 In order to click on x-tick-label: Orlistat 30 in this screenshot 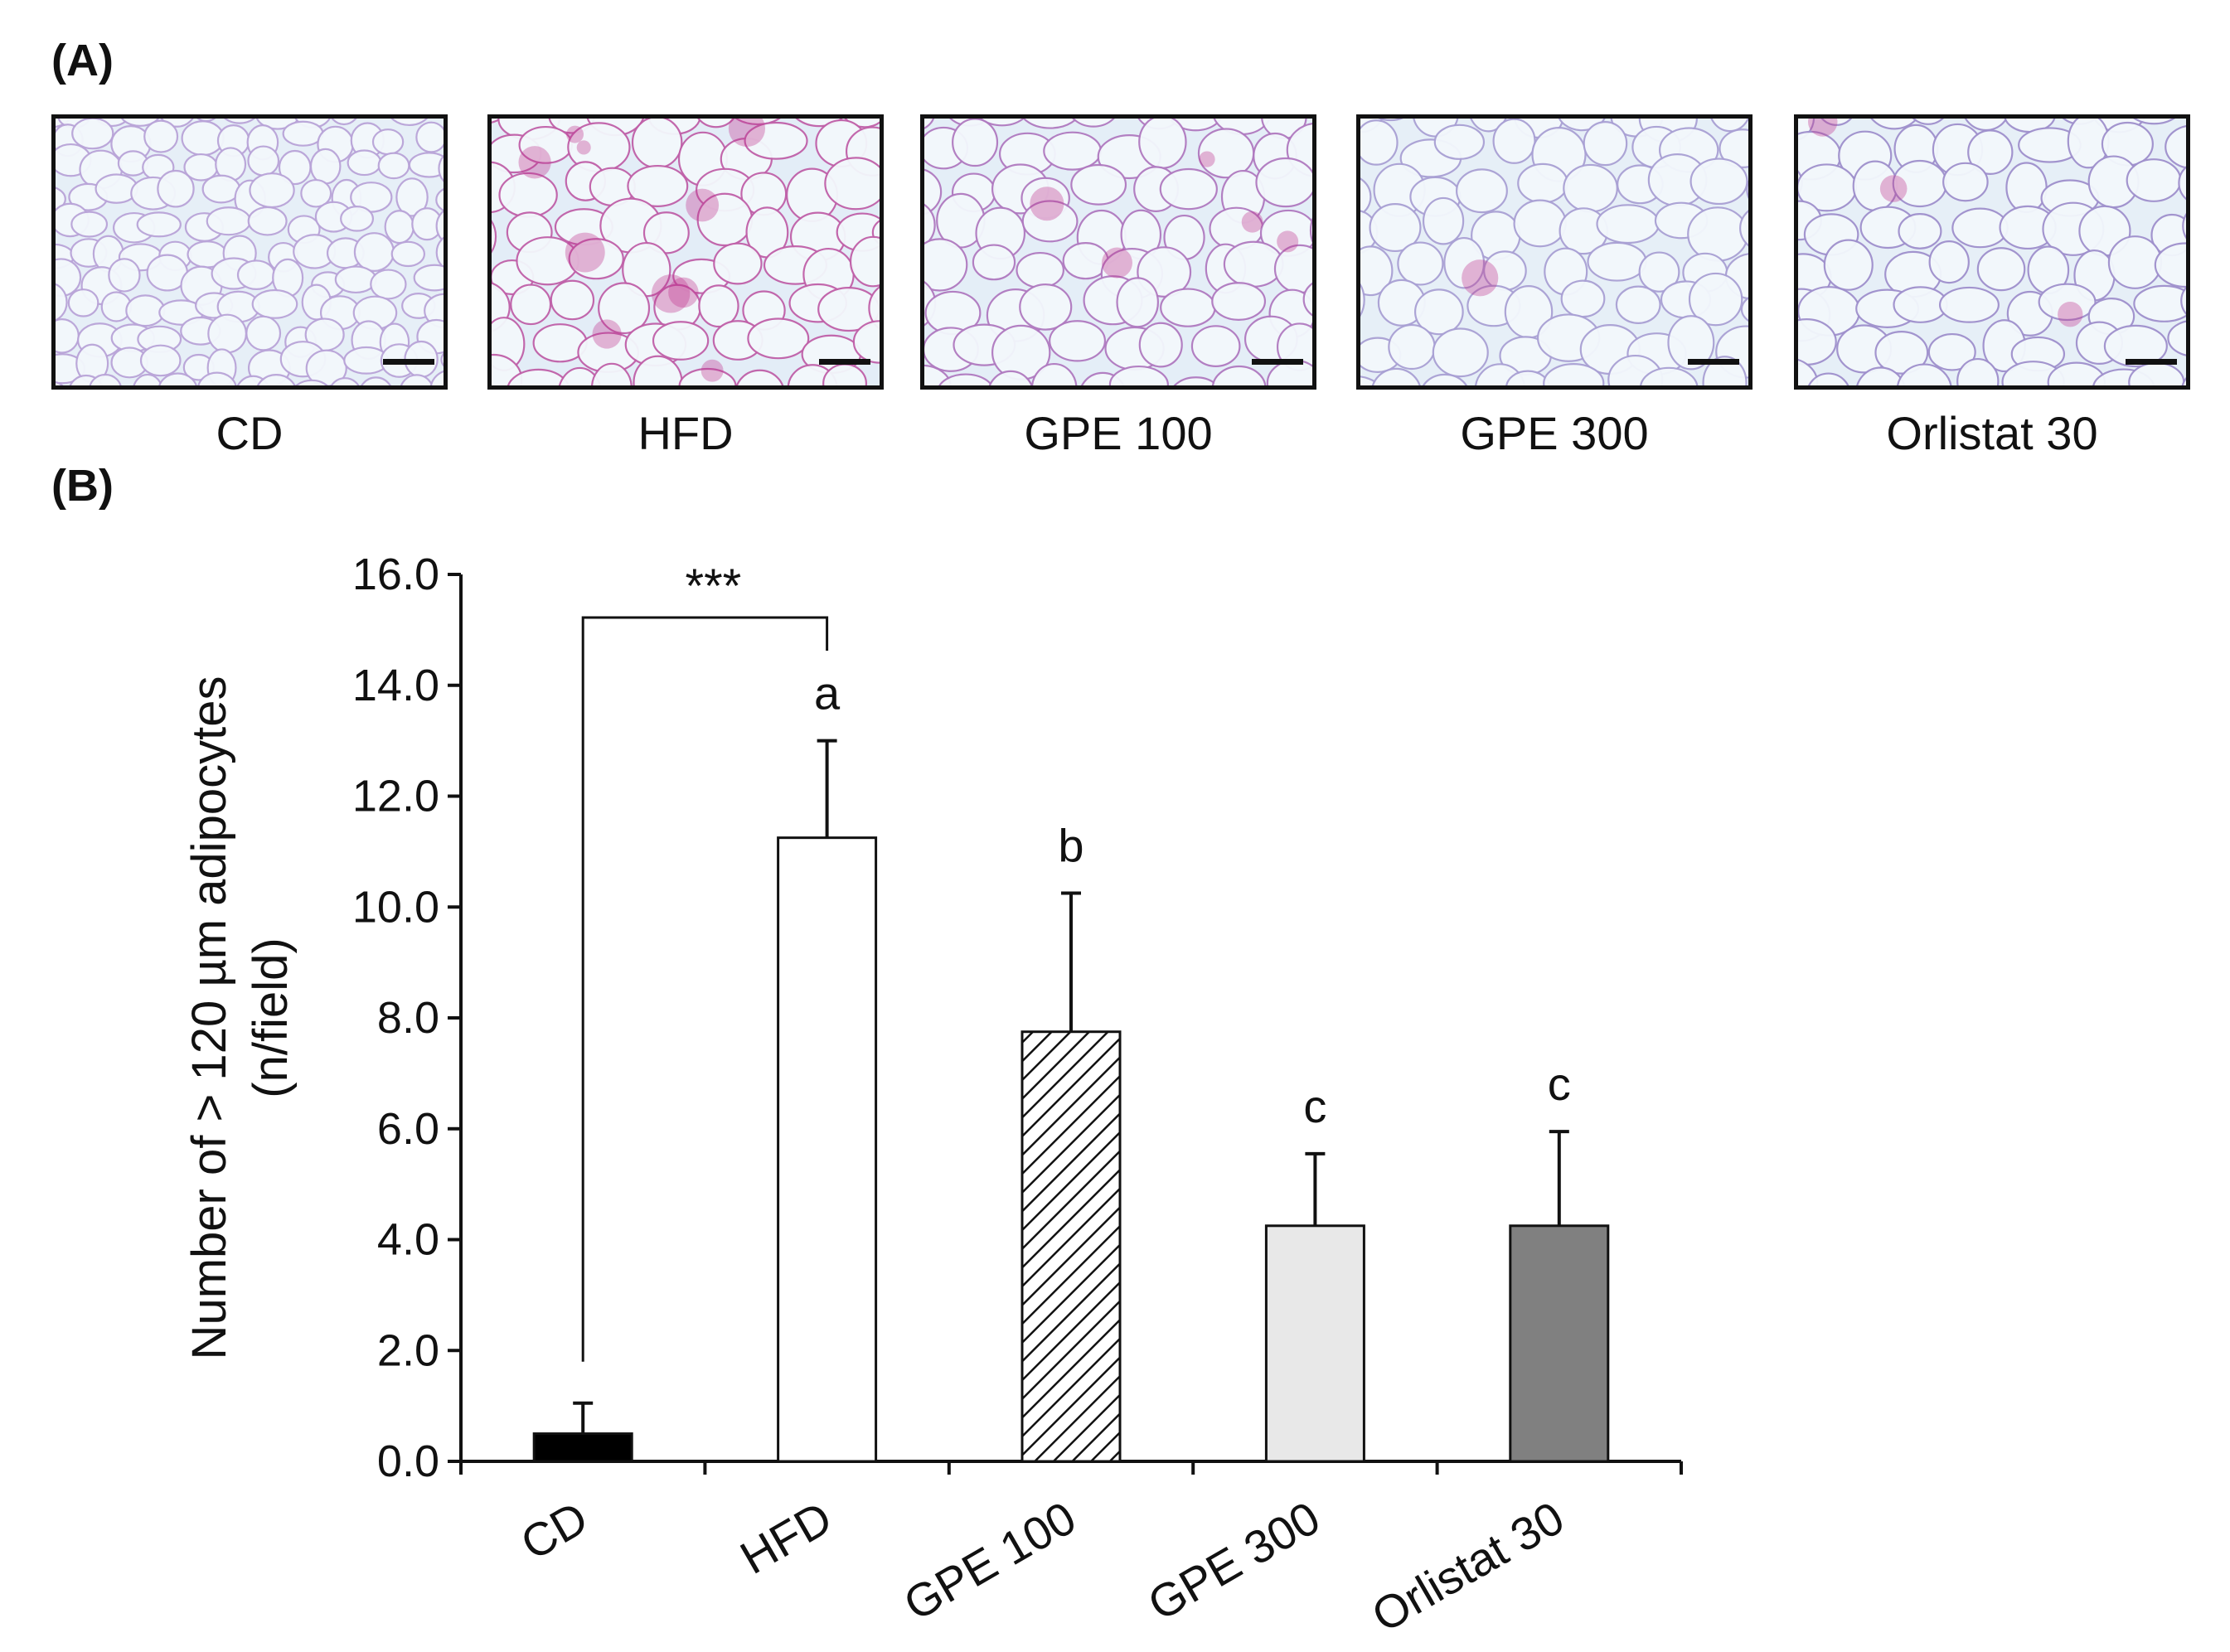, I will do `click(1468, 1566)`.